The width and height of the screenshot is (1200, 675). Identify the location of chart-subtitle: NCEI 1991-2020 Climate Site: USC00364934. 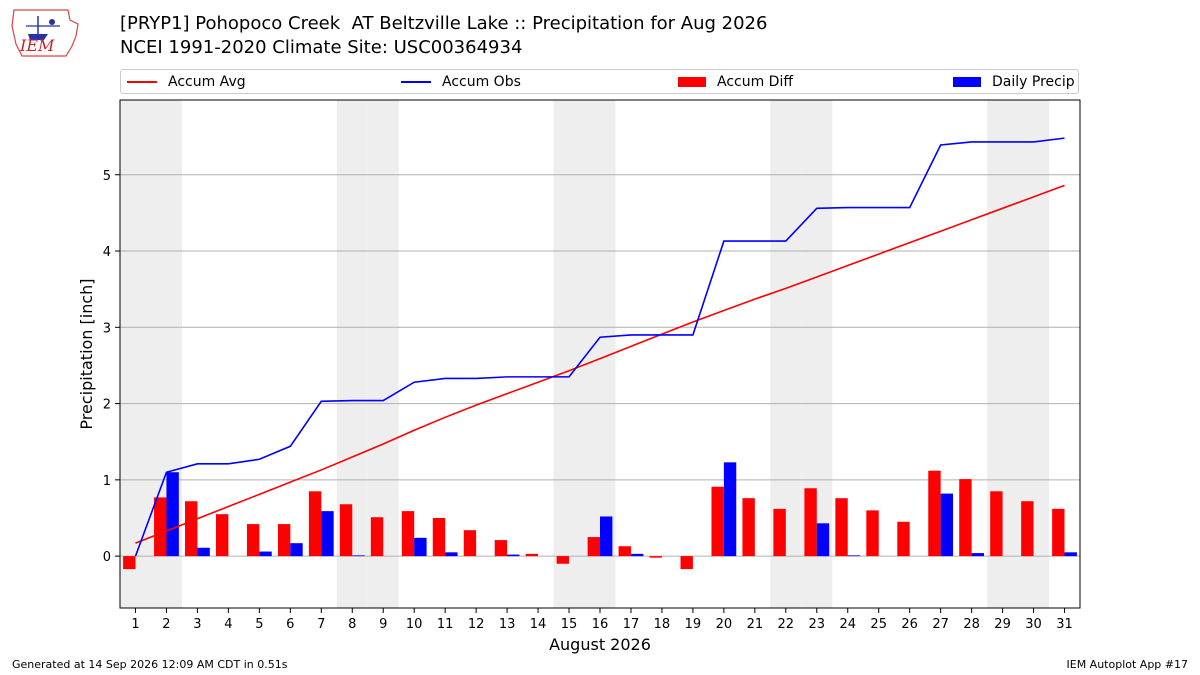
(321, 47).